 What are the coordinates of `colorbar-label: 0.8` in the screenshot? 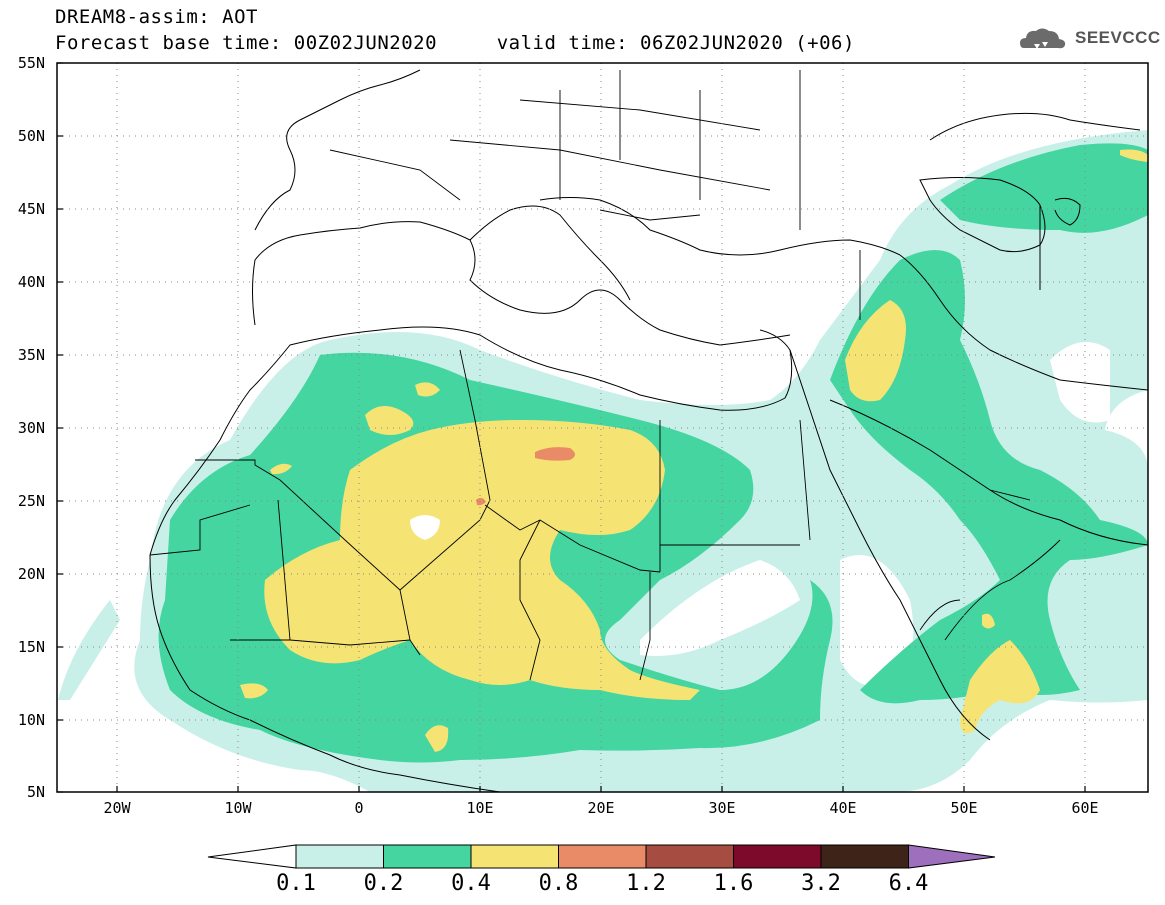 It's located at (558, 883).